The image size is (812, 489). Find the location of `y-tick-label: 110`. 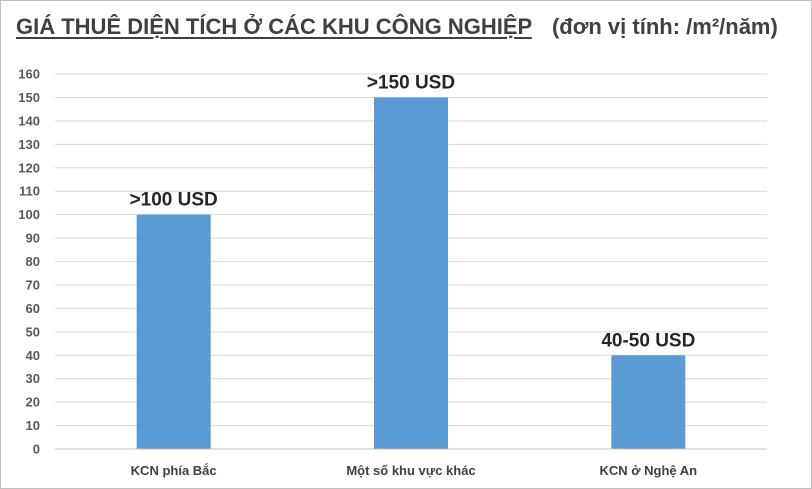

y-tick-label: 110 is located at coordinates (29, 191).